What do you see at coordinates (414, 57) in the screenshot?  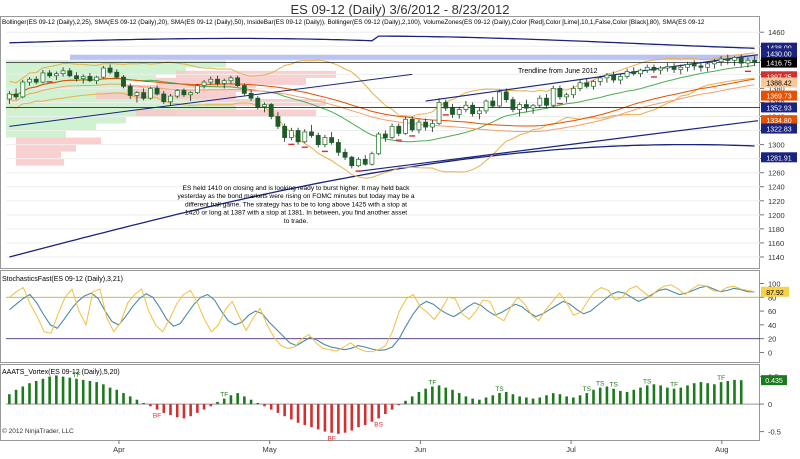 I see `value-area-band` at bounding box center [414, 57].